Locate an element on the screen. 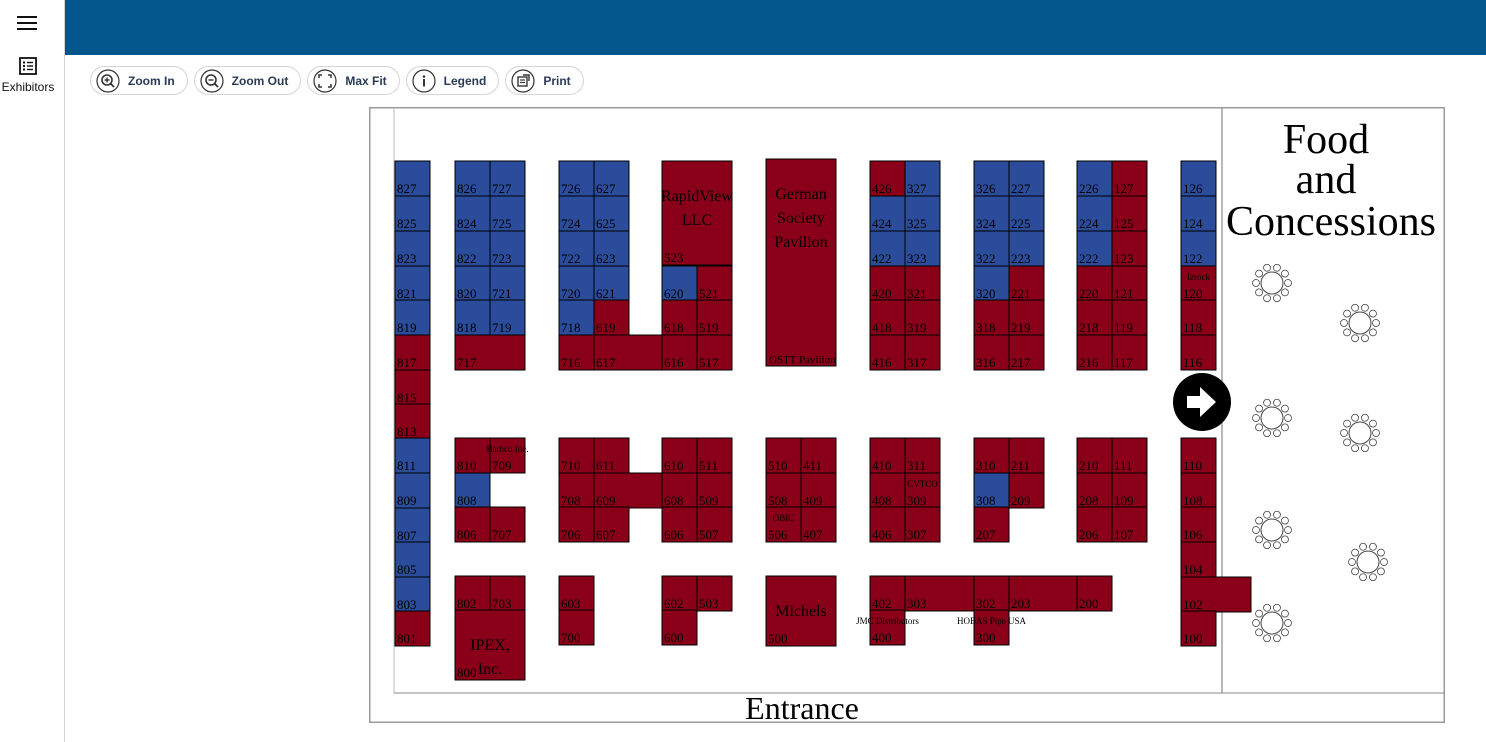 This screenshot has height=742, width=1486. booth-521: 521 is located at coordinates (714, 283).